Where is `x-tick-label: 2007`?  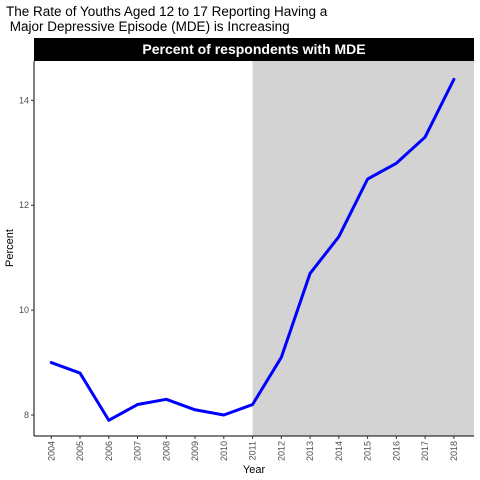 x-tick-label: 2007 is located at coordinates (138, 451).